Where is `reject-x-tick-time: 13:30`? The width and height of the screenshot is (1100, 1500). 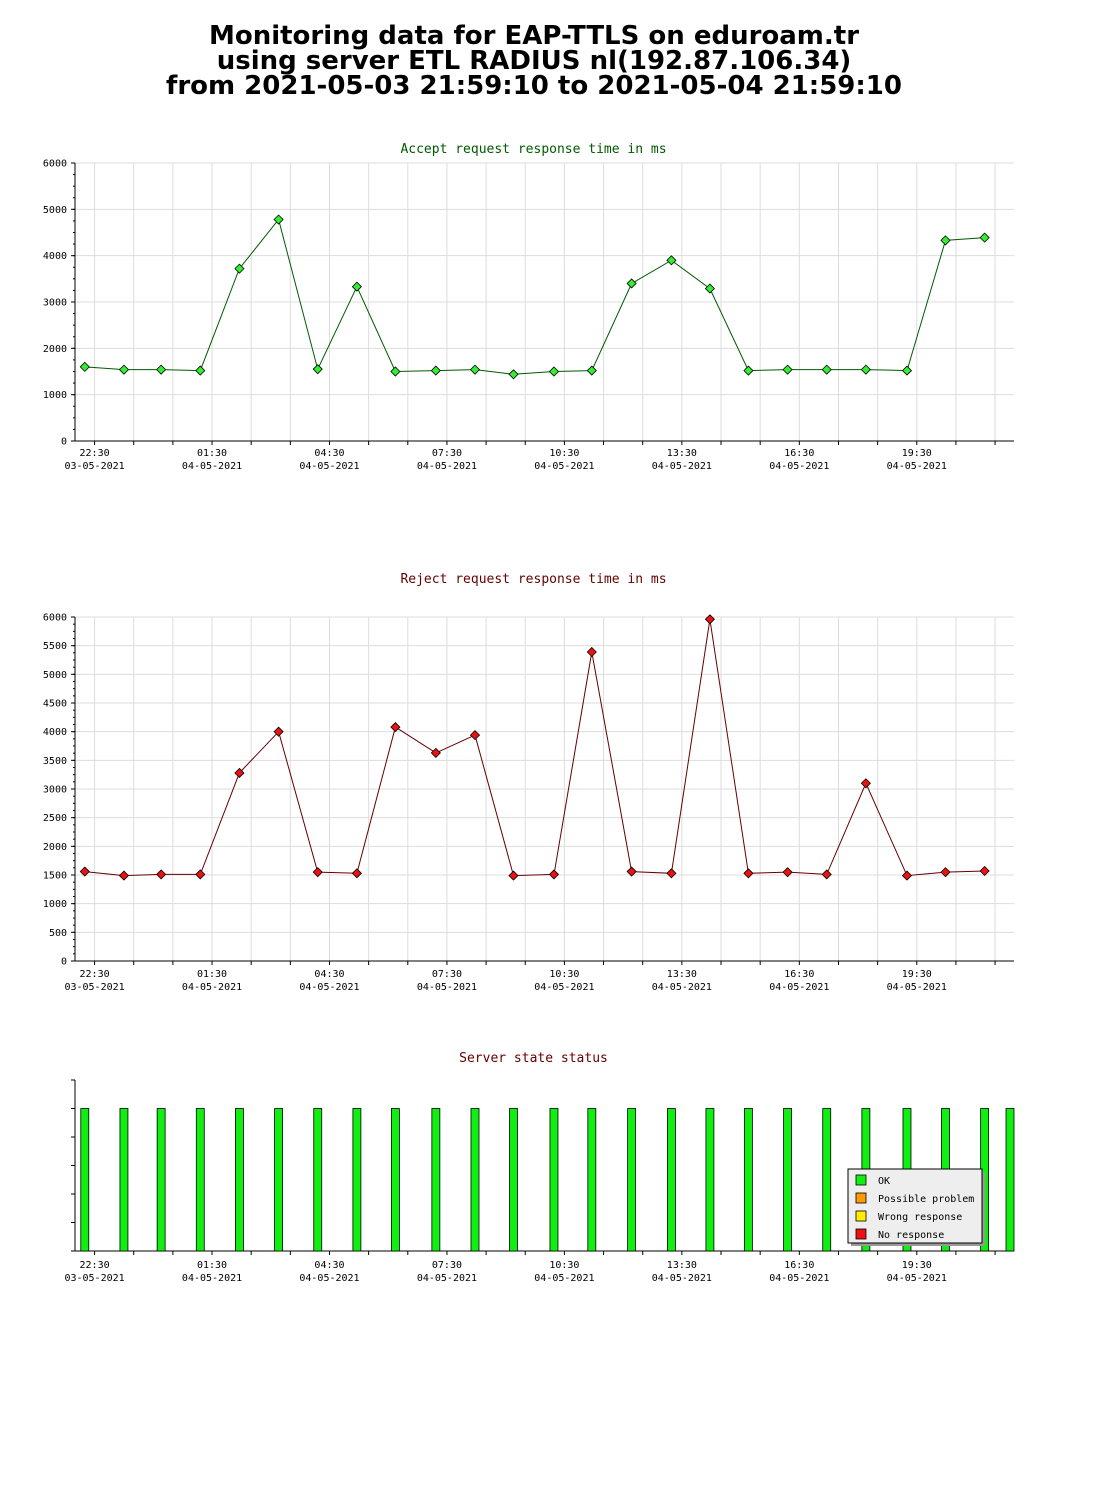
reject-x-tick-time: 13:30 is located at coordinates (682, 974).